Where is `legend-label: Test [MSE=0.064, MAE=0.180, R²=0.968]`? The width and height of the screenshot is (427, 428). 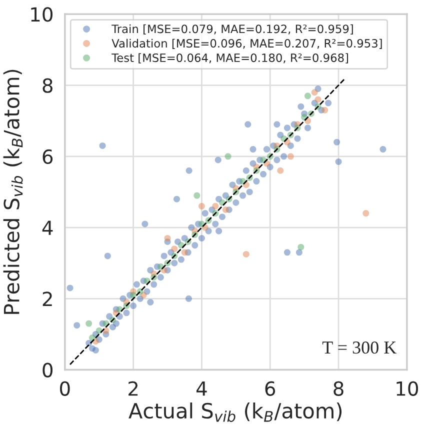
legend-label: Test [MSE=0.064, MAE=0.180, R²=0.968] is located at coordinates (230, 58).